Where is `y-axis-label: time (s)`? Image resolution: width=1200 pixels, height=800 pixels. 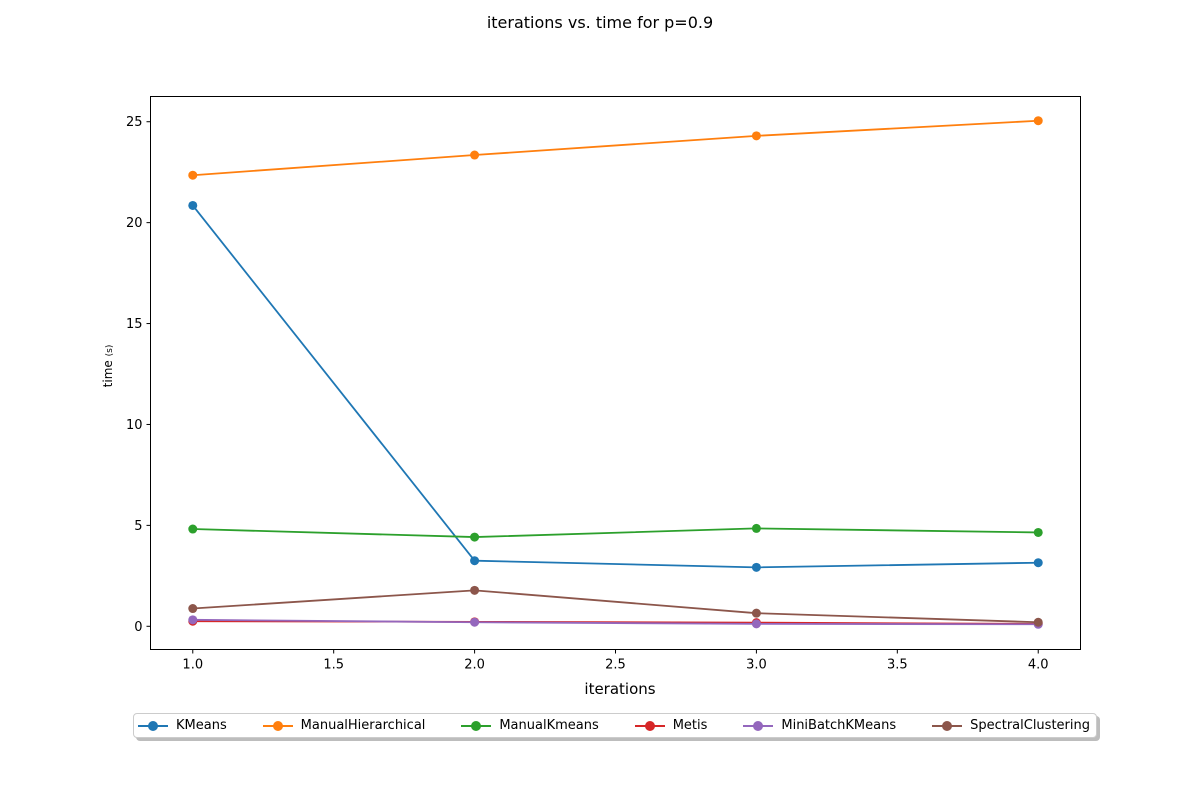 y-axis-label: time (s) is located at coordinates (108, 366).